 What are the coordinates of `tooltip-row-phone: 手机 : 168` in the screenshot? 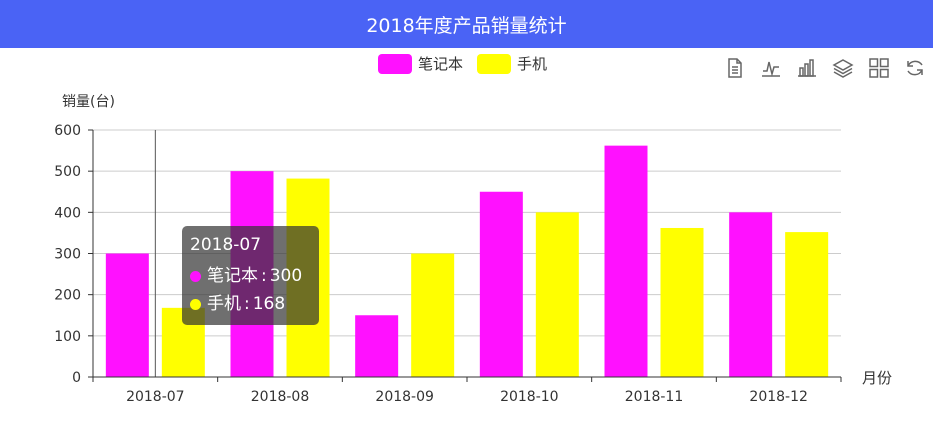 It's located at (250, 304).